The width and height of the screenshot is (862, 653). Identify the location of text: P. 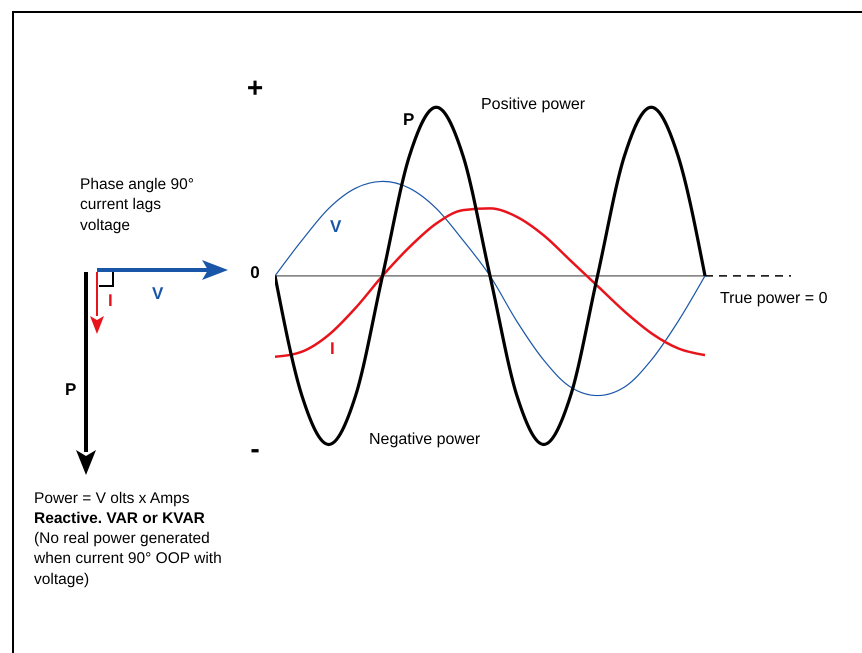
(70, 389).